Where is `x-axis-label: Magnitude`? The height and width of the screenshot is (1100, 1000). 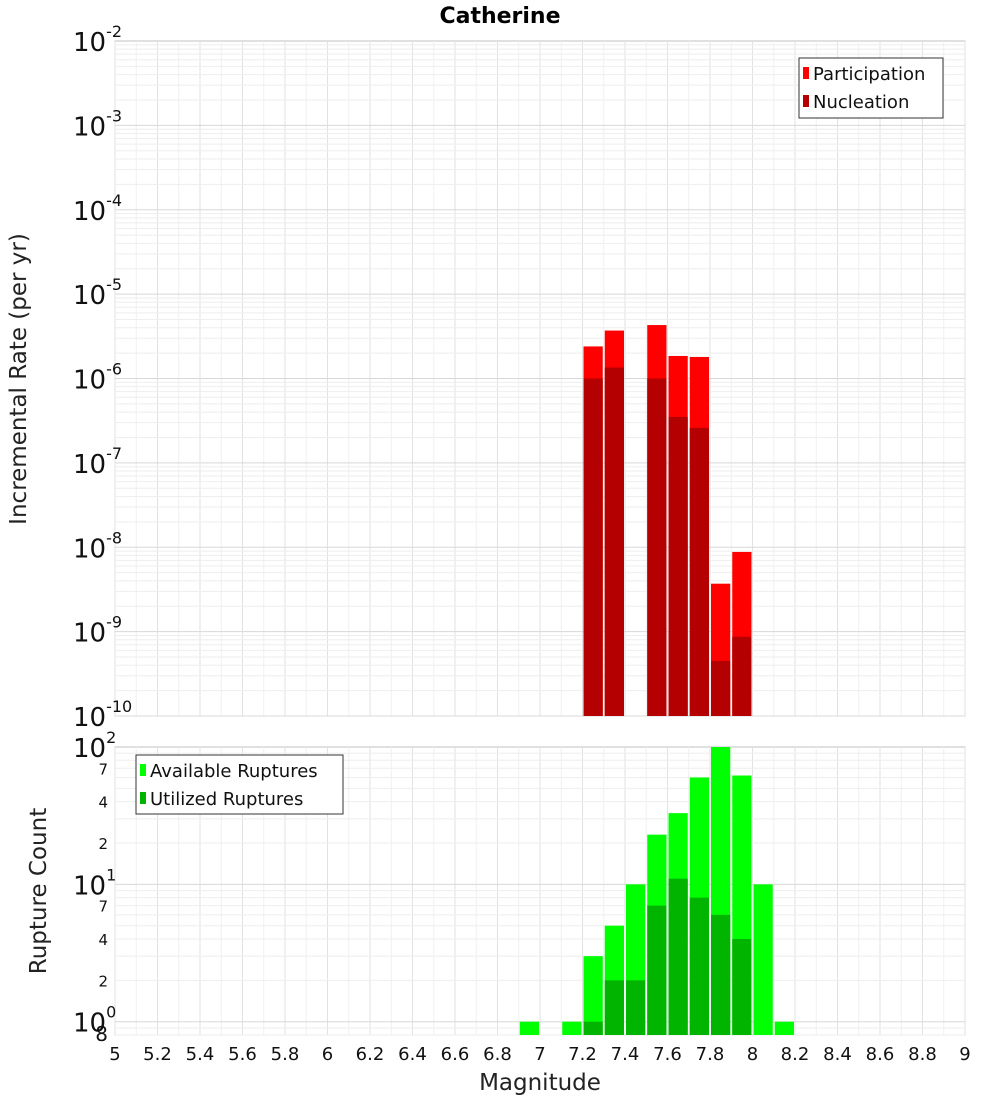
x-axis-label: Magnitude is located at coordinates (540, 1083).